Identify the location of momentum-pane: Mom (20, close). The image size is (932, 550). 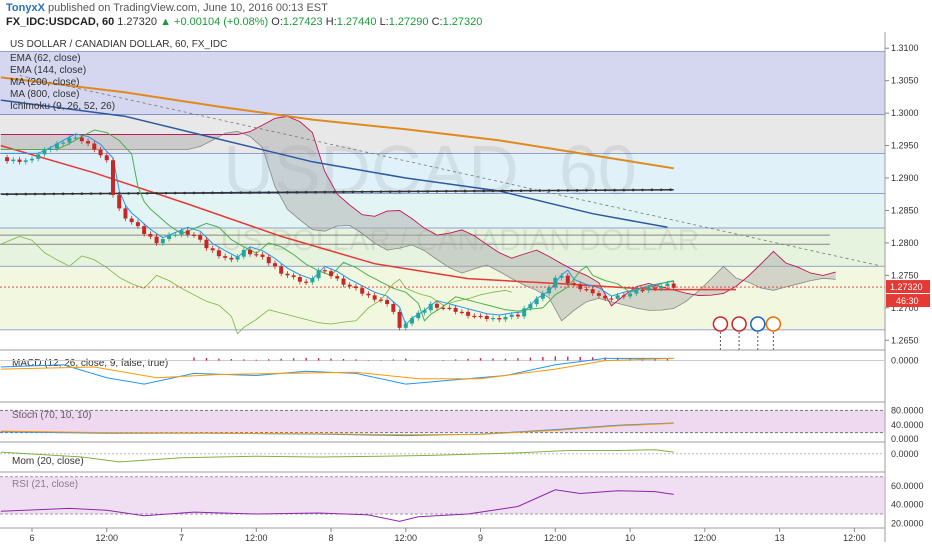
(442, 454).